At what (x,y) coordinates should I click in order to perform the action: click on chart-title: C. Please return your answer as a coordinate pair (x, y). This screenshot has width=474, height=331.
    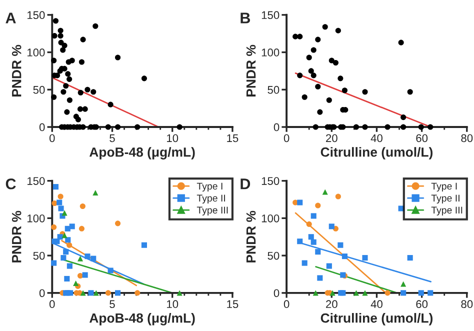
    Looking at the image, I should click on (11, 184).